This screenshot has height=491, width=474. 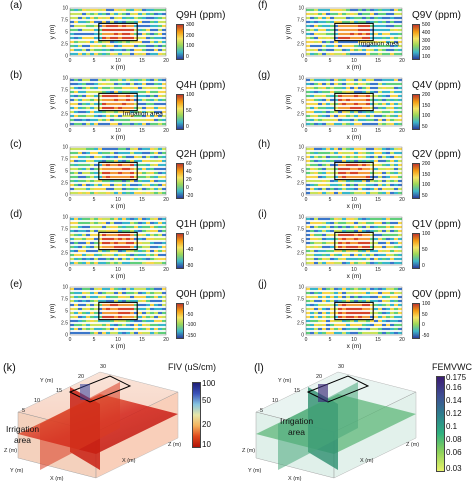 I want to click on colorbar-tick: 60, so click(x=189, y=164).